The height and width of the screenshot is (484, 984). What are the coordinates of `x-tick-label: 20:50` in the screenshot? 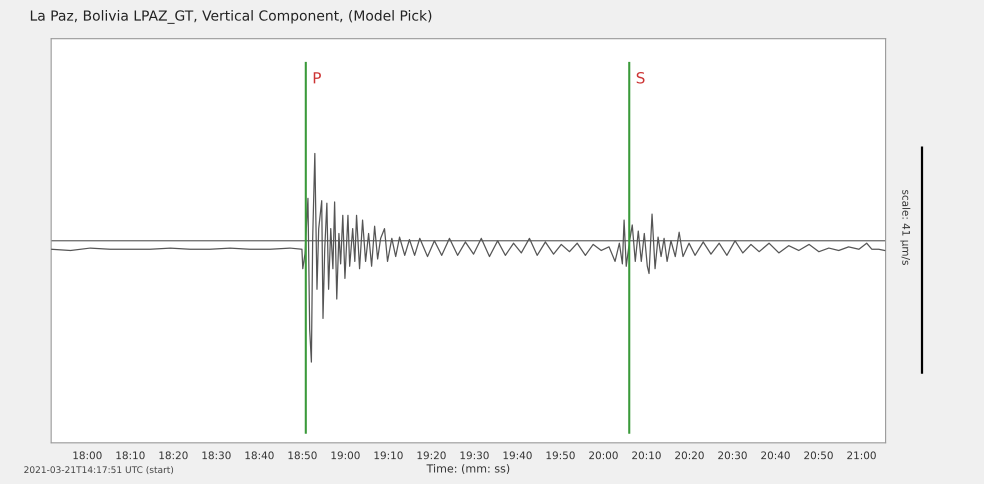 It's located at (818, 455).